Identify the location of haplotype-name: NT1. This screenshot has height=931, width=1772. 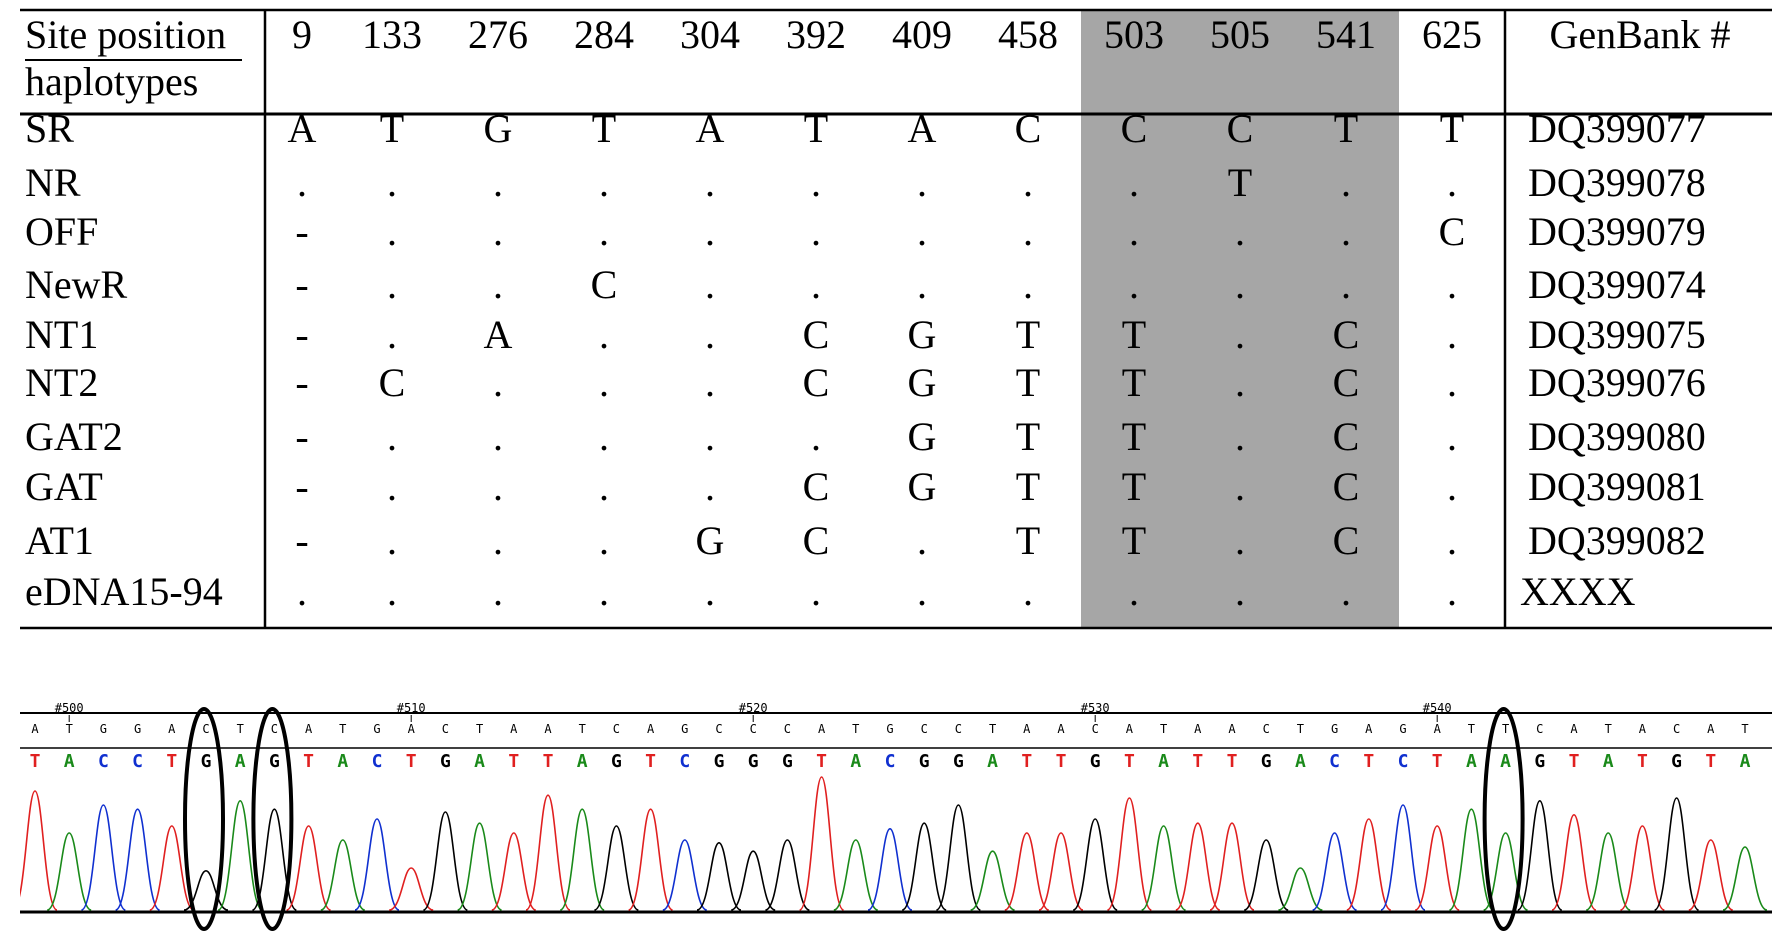
(61, 334).